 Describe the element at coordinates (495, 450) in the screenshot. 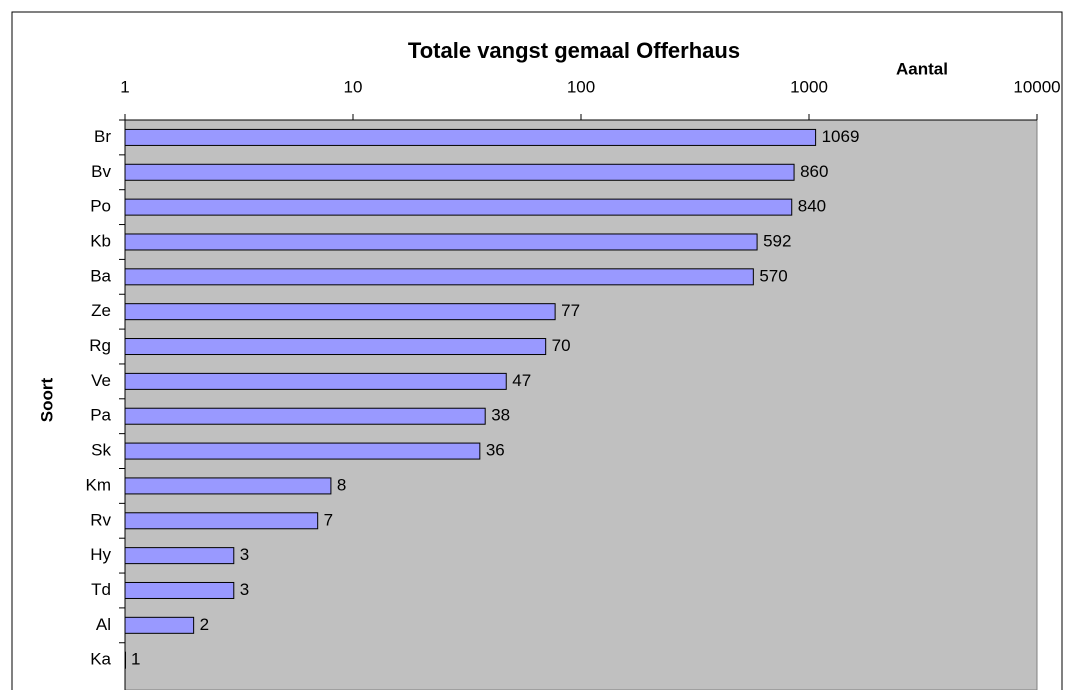

I see `data-label: 36` at that location.